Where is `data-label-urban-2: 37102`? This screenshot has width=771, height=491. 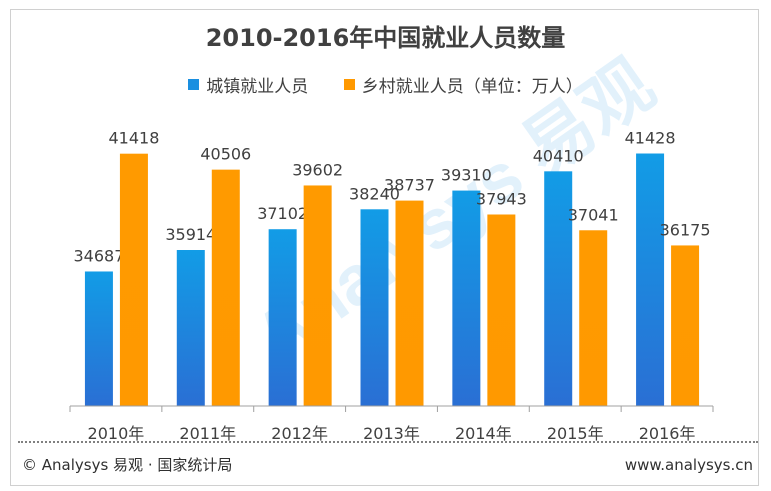 data-label-urban-2: 37102 is located at coordinates (282, 213).